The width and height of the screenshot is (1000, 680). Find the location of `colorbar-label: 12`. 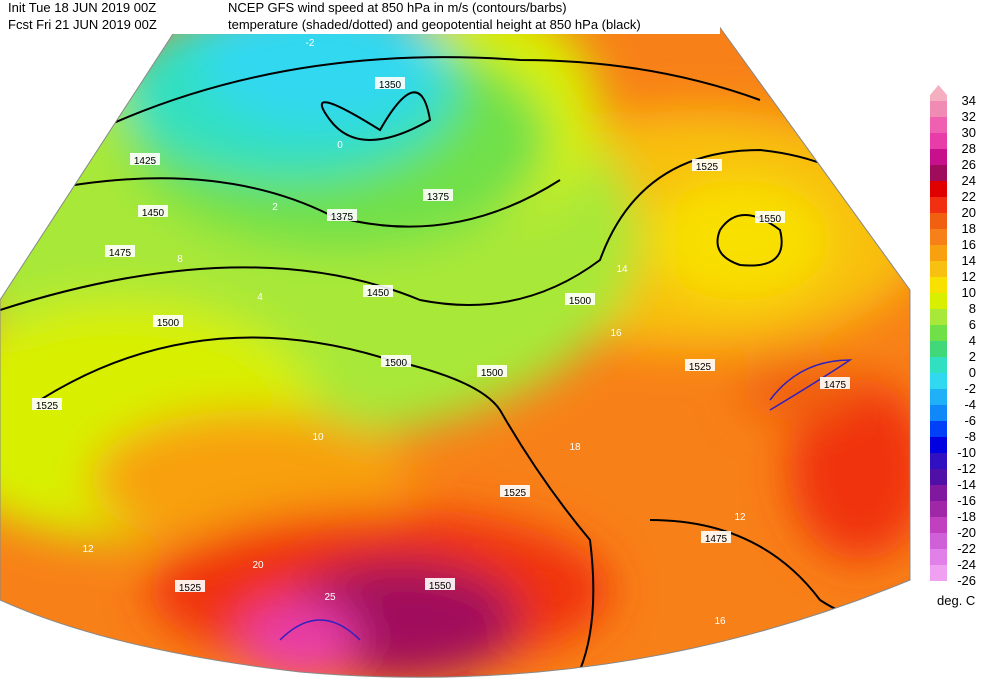

colorbar-label: 12 is located at coordinates (969, 276).